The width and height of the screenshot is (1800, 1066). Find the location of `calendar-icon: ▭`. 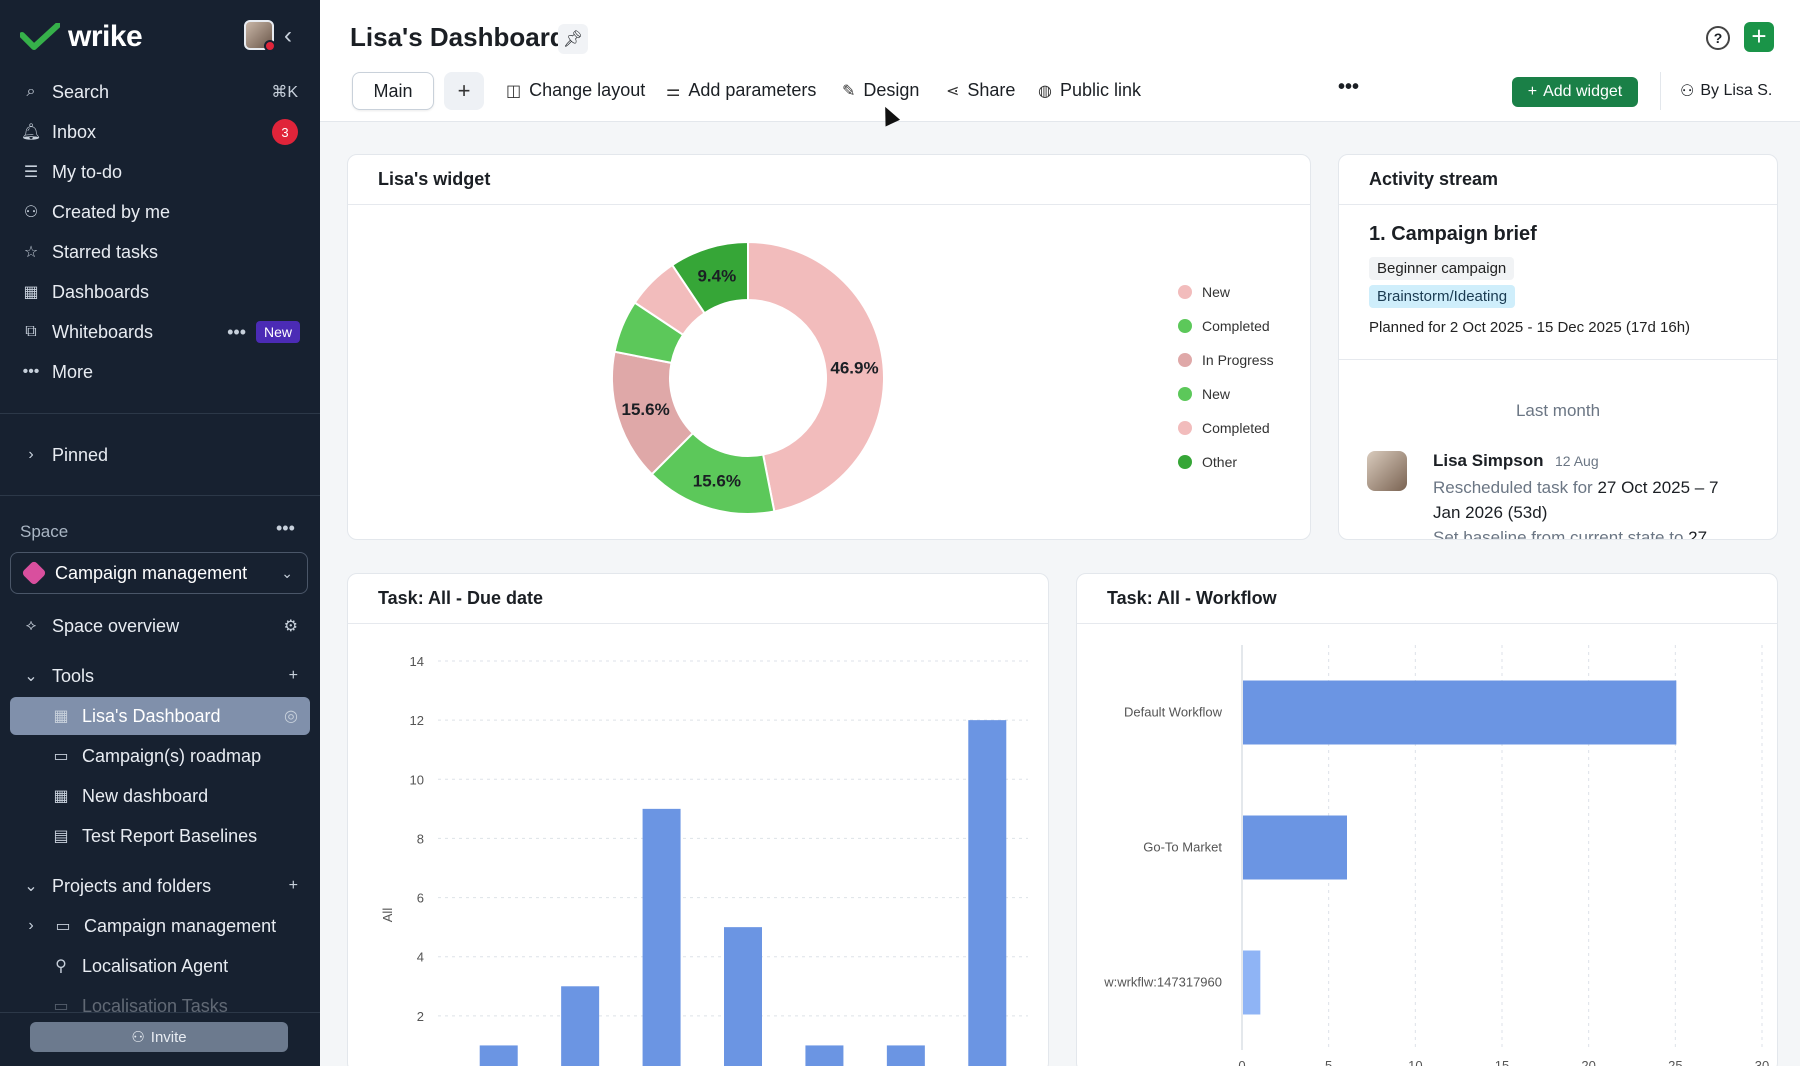

calendar-icon: ▭ is located at coordinates (61, 756).